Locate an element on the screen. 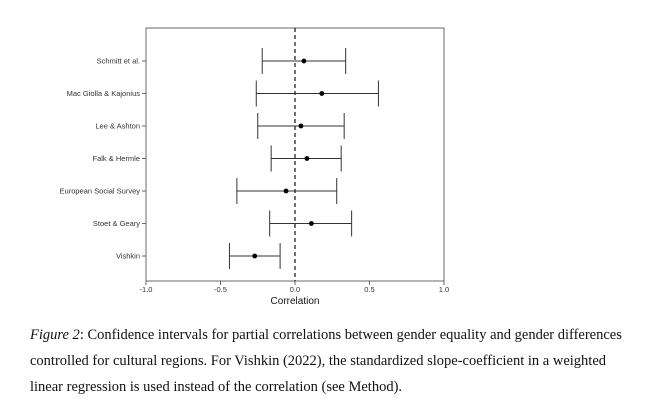 This screenshot has width=666, height=418. forest-row: Lee & Ashton is located at coordinates (220, 126).